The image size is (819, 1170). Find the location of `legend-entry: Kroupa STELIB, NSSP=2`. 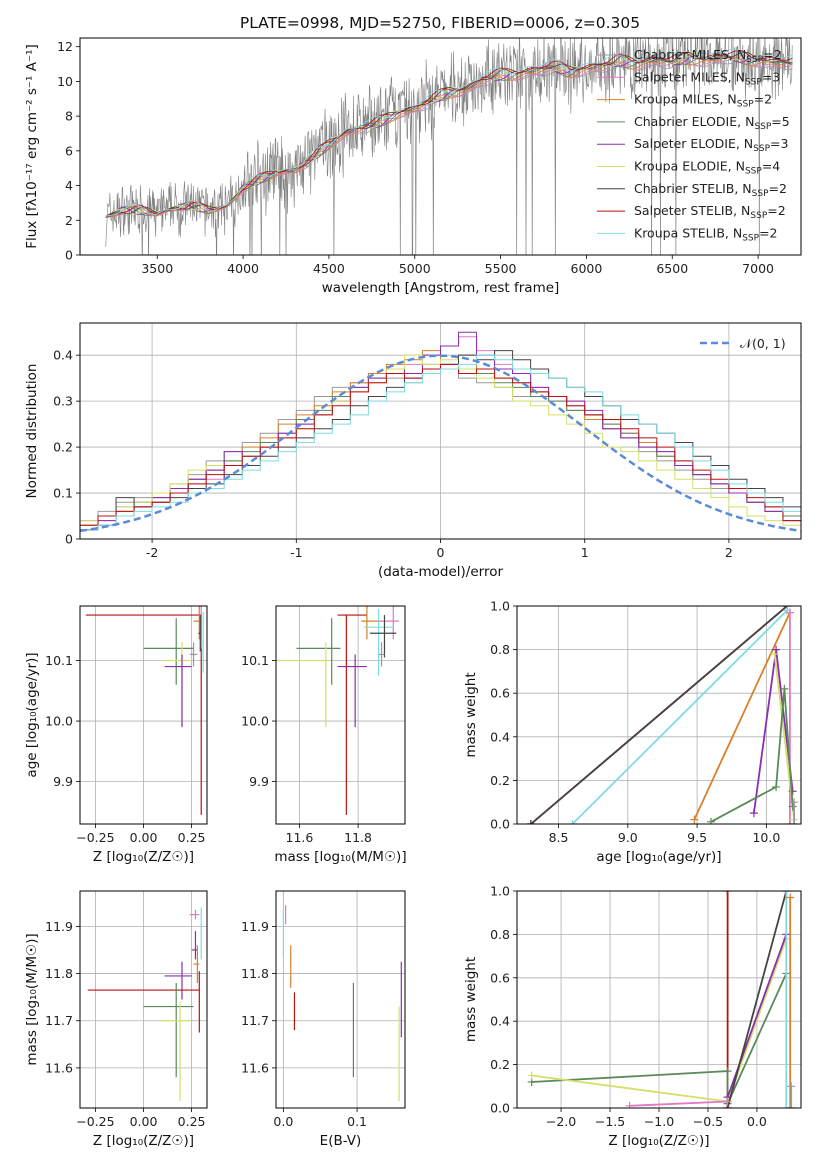

legend-entry: Kroupa STELIB, NSSP=2 is located at coordinates (706, 234).